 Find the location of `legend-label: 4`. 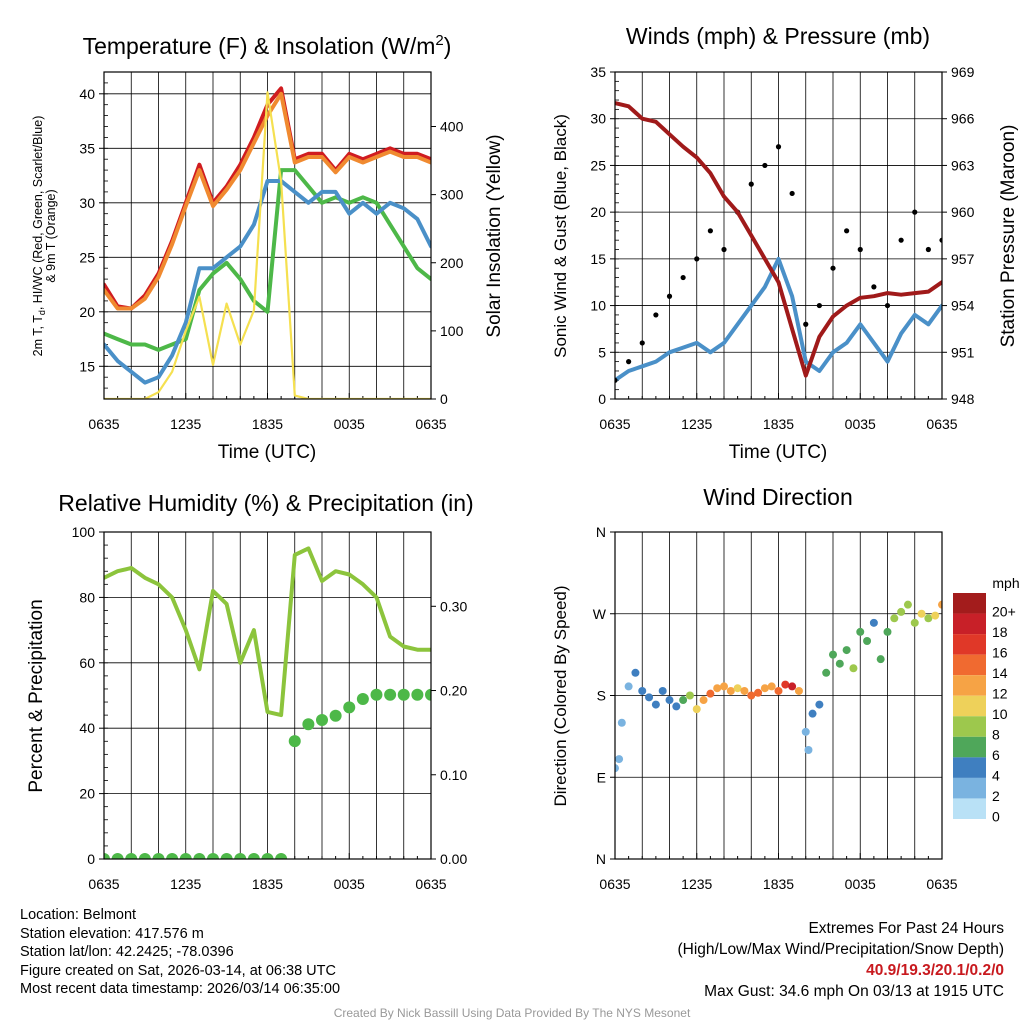

legend-label: 4 is located at coordinates (996, 776).